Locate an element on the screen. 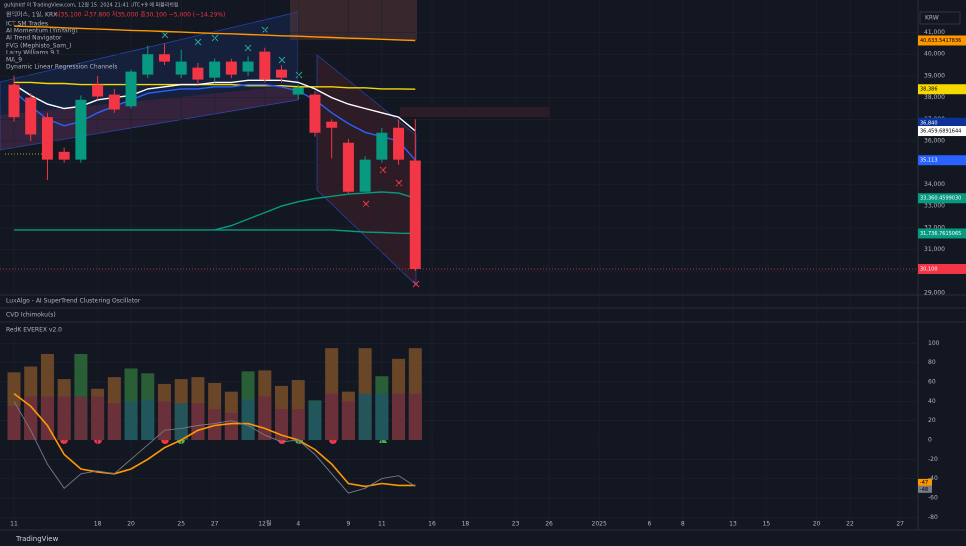 Image resolution: width=966 pixels, height=546 pixels. y-tick-label: 40 is located at coordinates (932, 401).